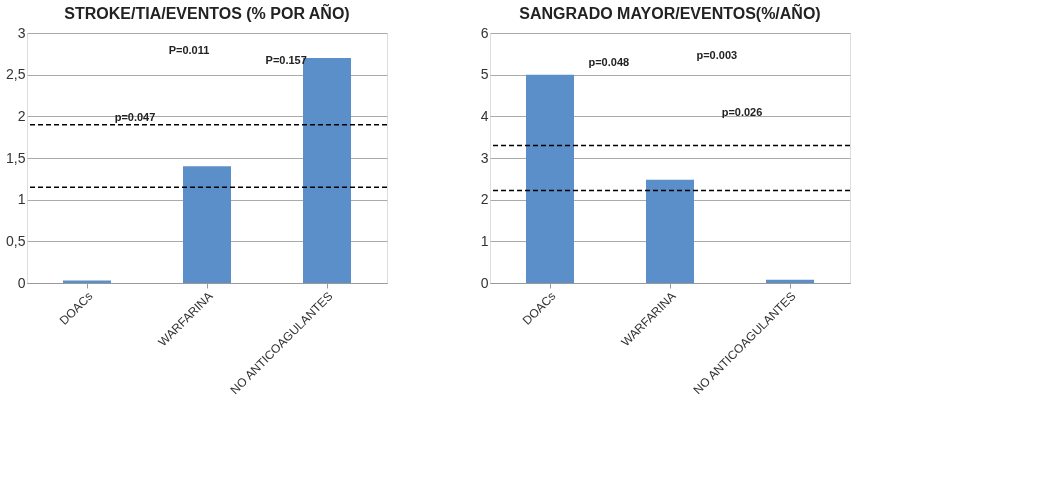 The height and width of the screenshot is (492, 1048). What do you see at coordinates (286, 59) in the screenshot?
I see `annotation: P=0.157` at bounding box center [286, 59].